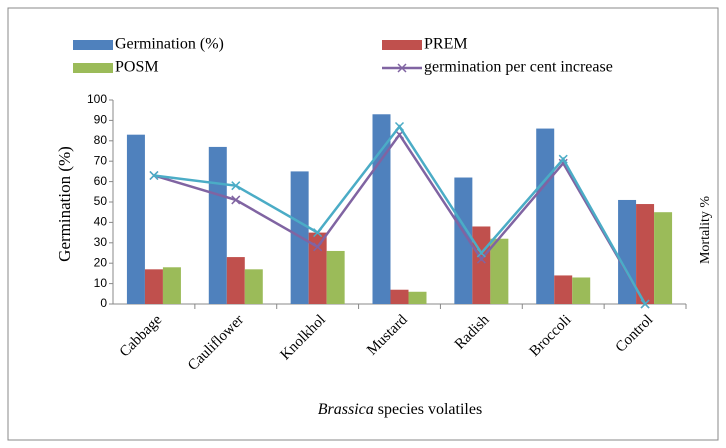  I want to click on legend-label: germination per cent increase, so click(518, 67).